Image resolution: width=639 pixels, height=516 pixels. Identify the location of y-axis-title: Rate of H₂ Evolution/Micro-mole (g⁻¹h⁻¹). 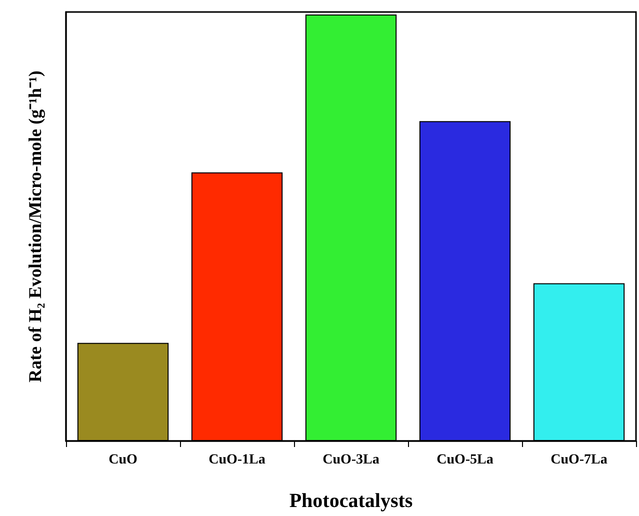
(35, 226).